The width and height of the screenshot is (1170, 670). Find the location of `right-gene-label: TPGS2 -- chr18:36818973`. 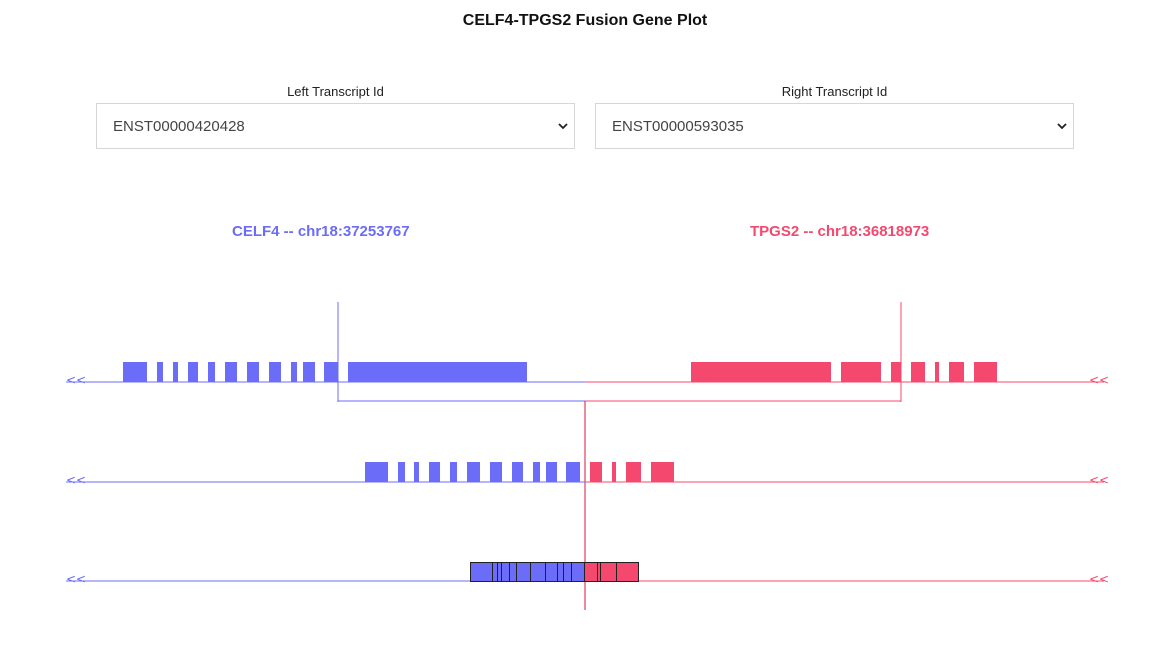

right-gene-label: TPGS2 -- chr18:36818973 is located at coordinates (840, 231).